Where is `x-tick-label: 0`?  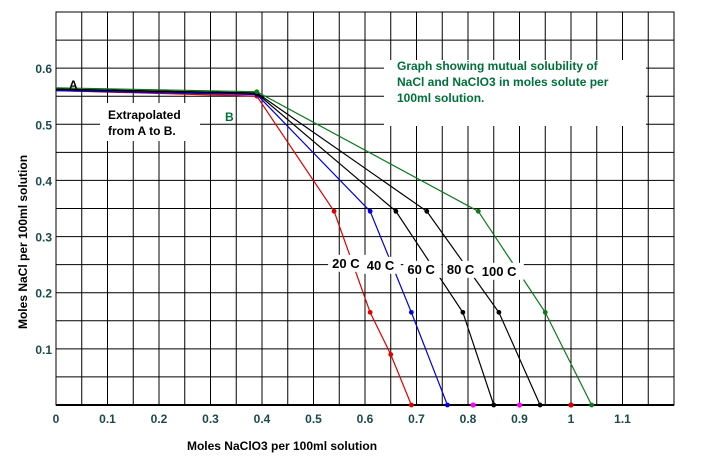
x-tick-label: 0 is located at coordinates (56, 419).